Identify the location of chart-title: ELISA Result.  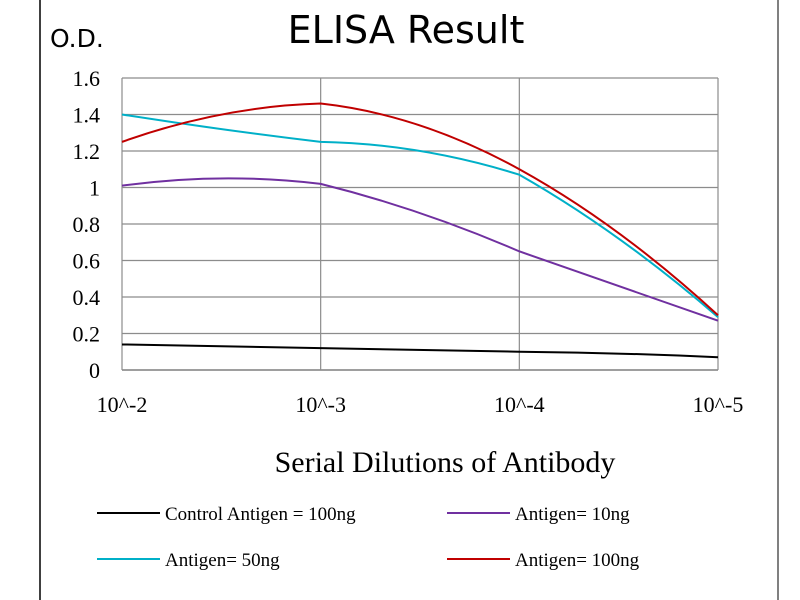
(406, 30).